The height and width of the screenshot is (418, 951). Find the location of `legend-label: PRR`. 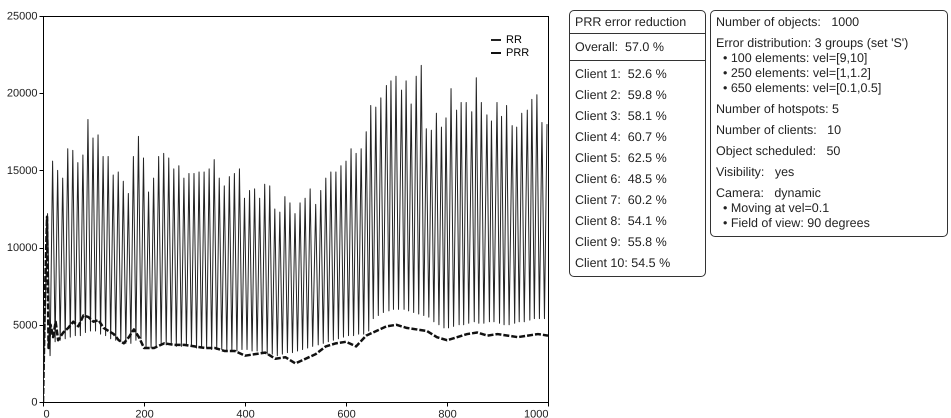

legend-label: PRR is located at coordinates (518, 53).